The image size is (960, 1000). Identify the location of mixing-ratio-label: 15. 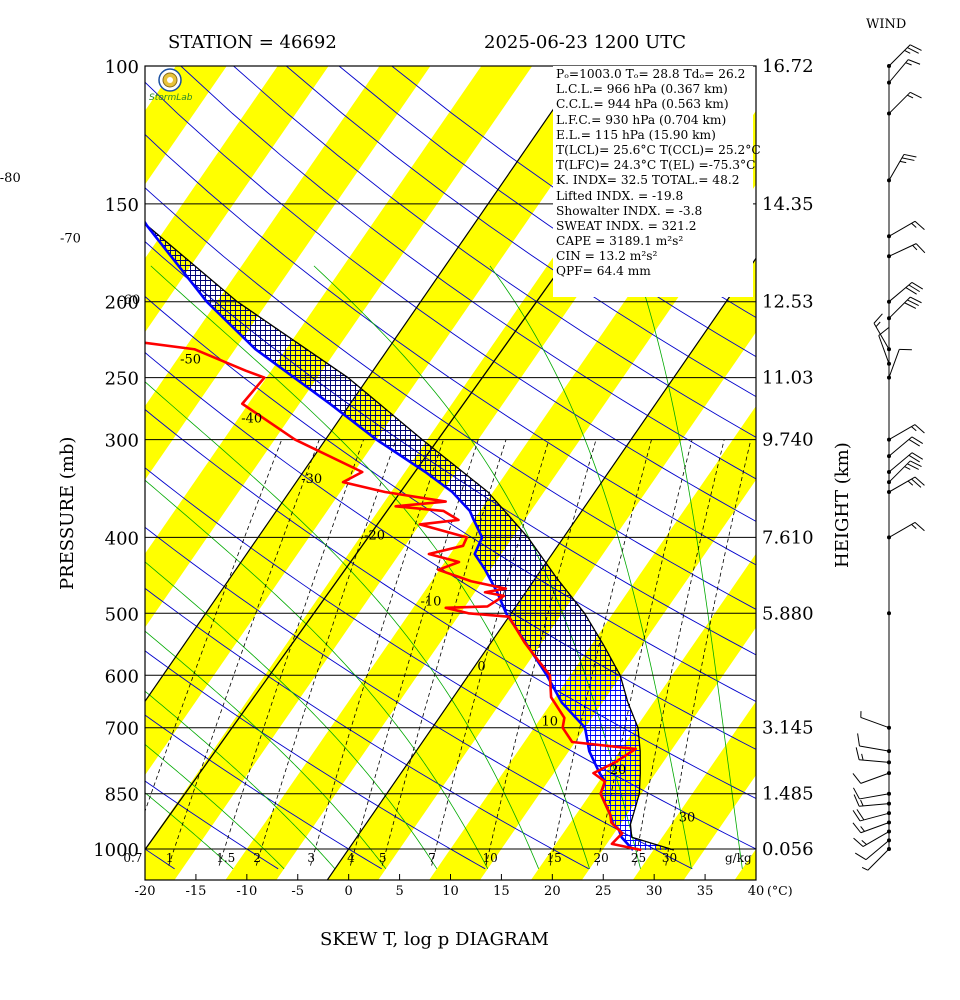
(554, 858).